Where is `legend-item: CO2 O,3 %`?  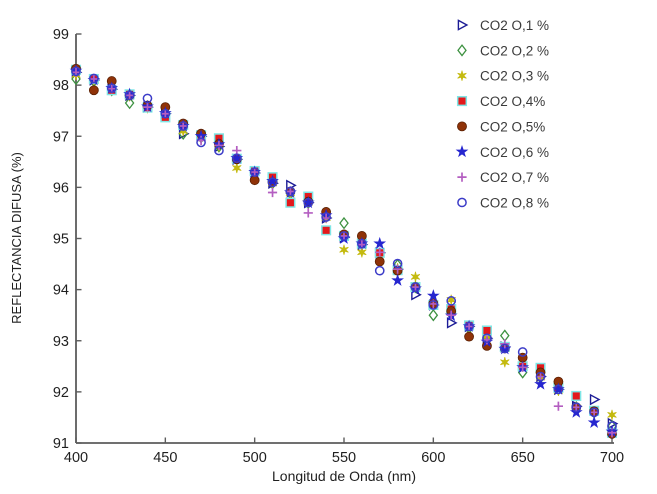 legend-item: CO2 O,3 % is located at coordinates (503, 76).